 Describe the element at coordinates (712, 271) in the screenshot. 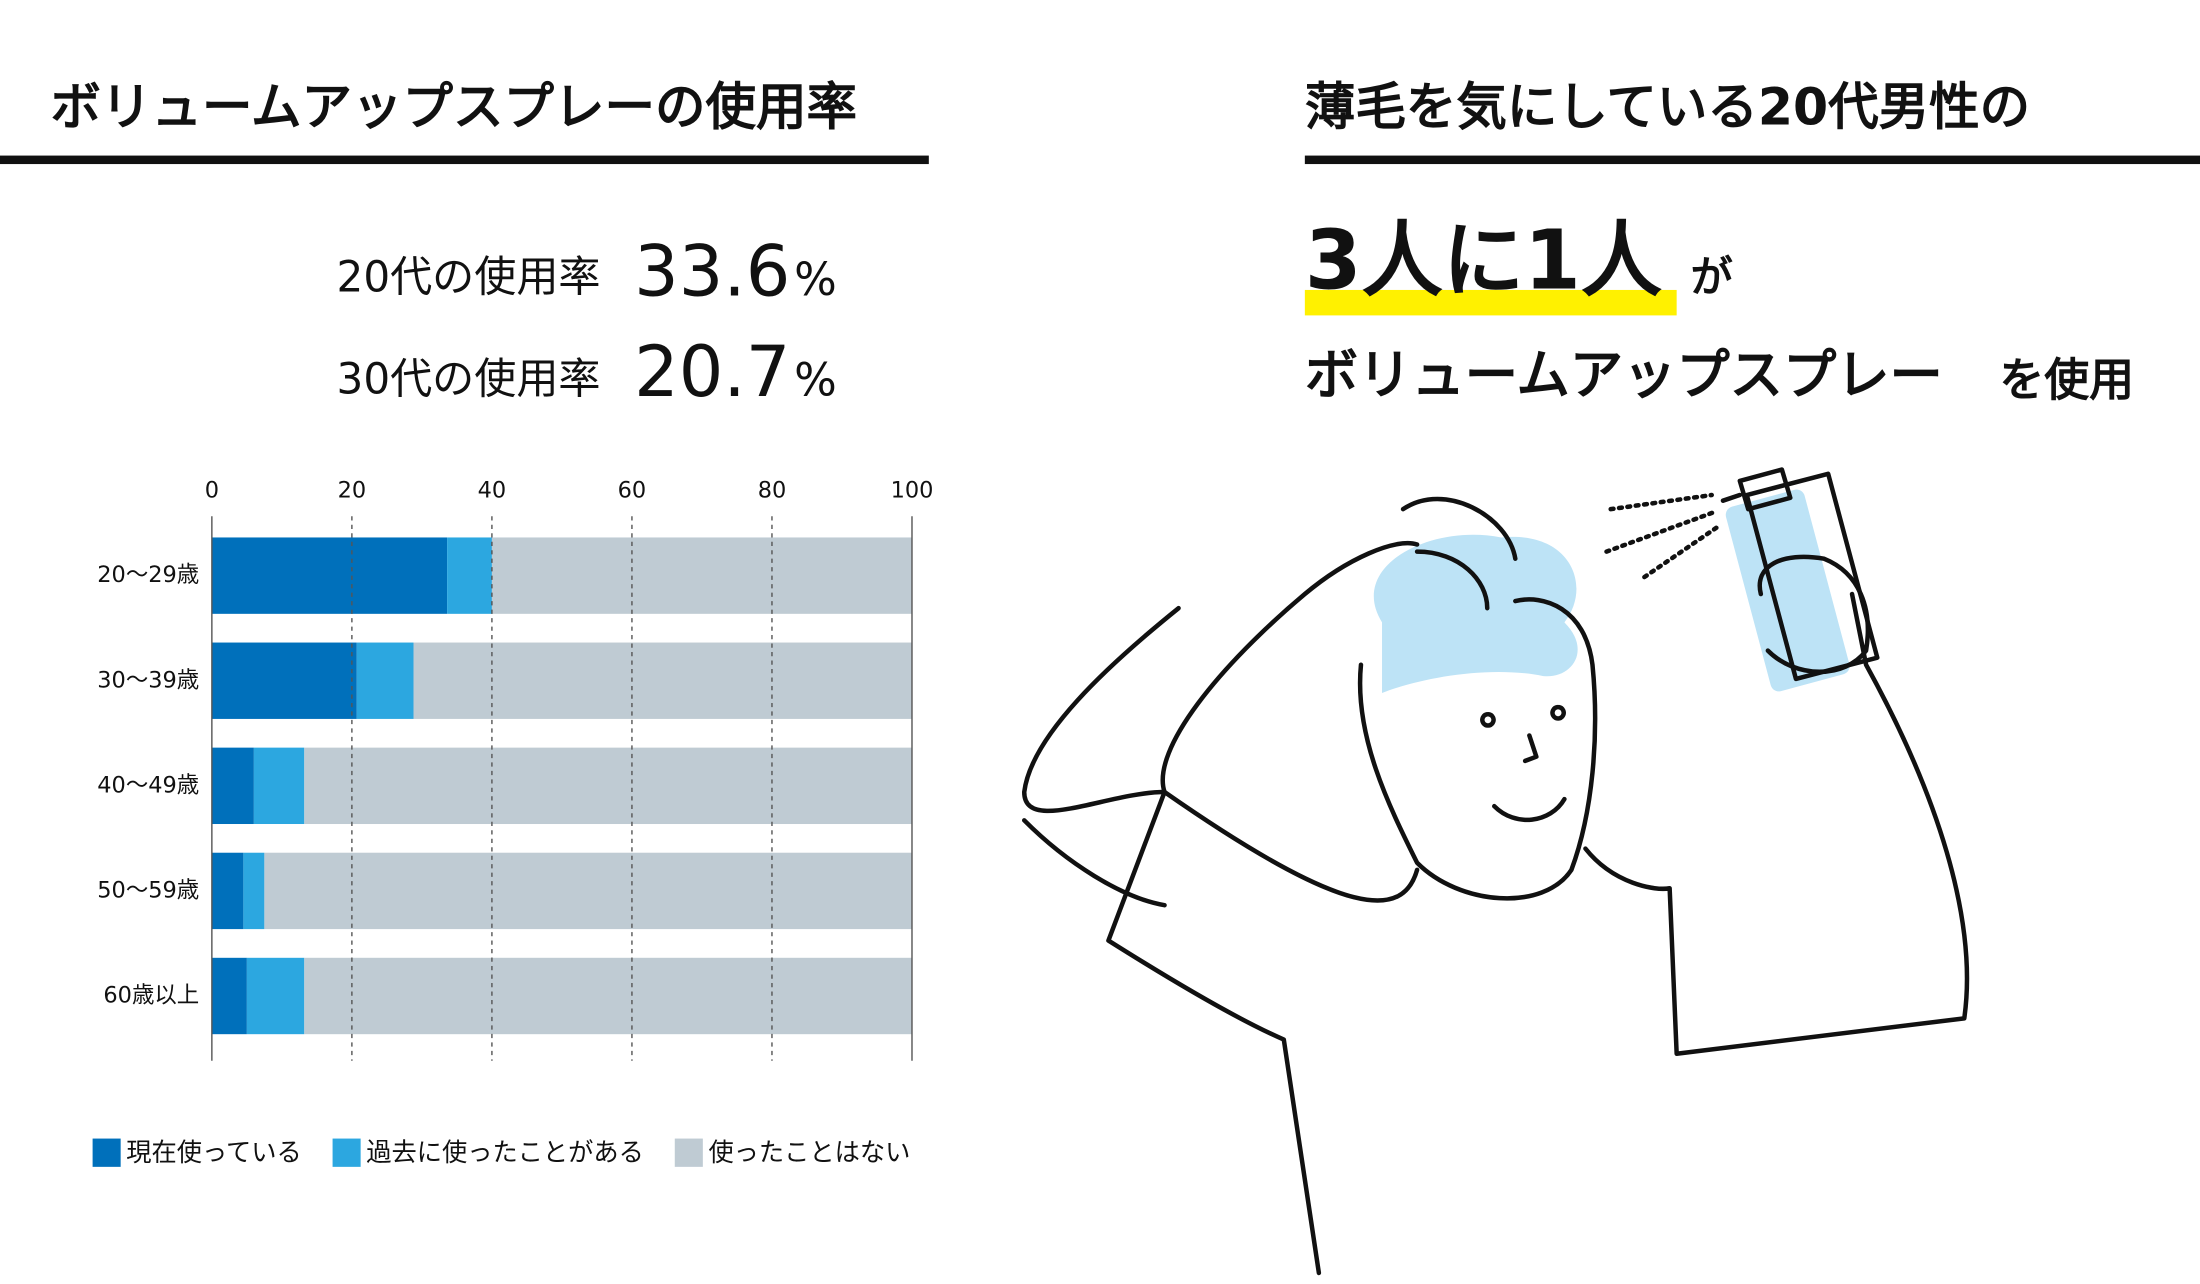

I see `stat-value: 33.6` at that location.